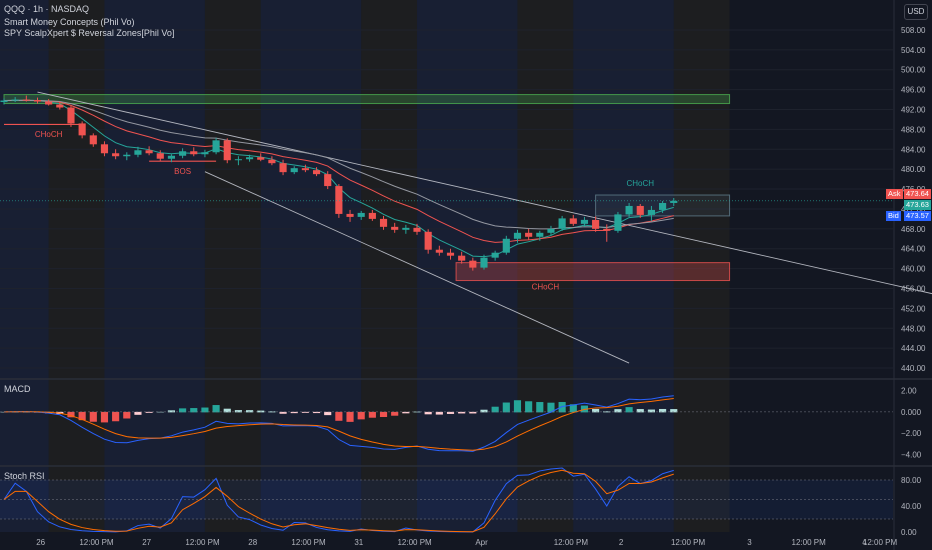 Image resolution: width=932 pixels, height=550 pixels. I want to click on y-tick-label: 456.00, so click(913, 289).